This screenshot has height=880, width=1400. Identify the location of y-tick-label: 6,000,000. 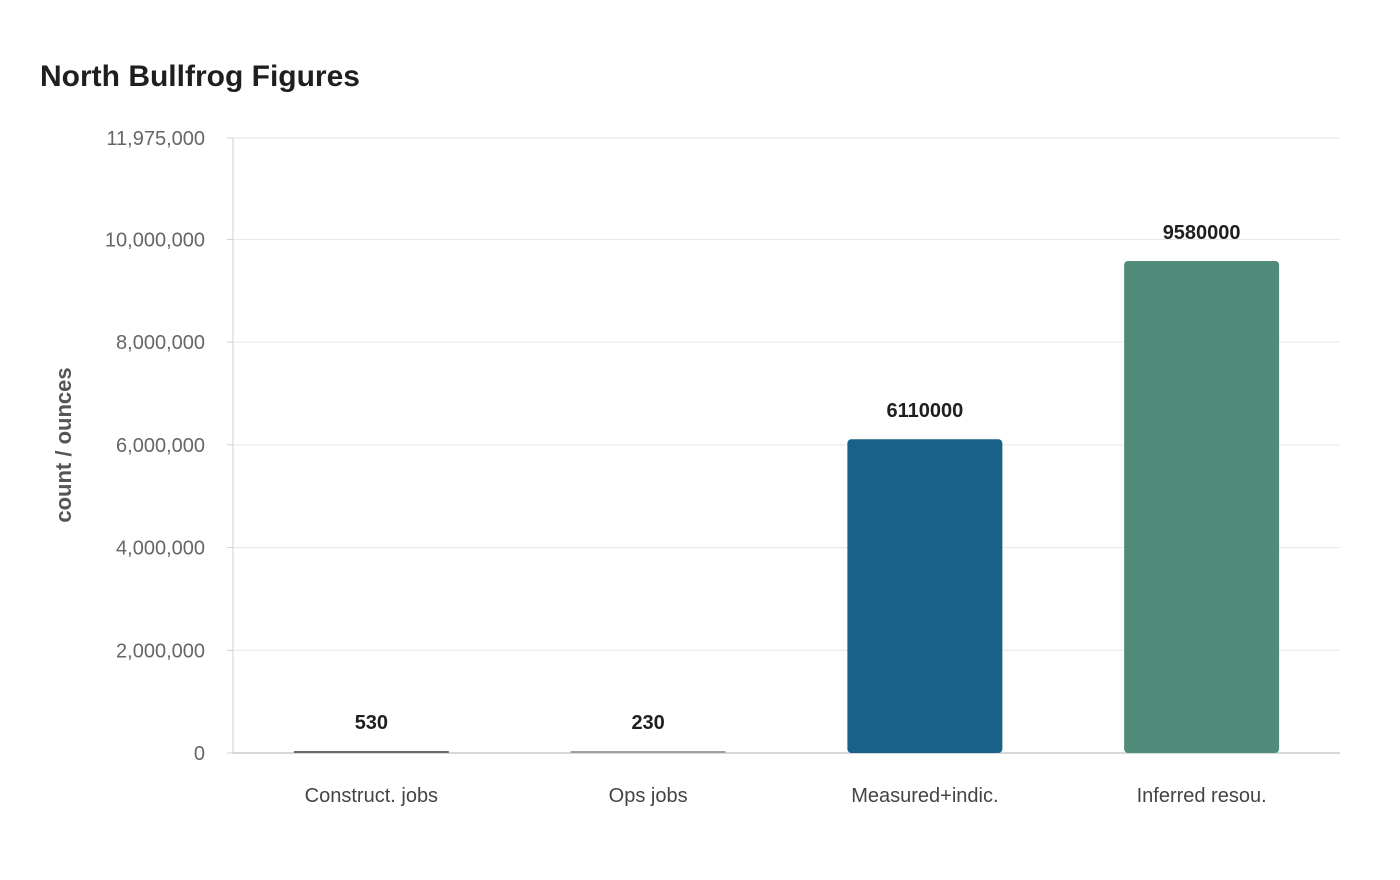
(160, 446).